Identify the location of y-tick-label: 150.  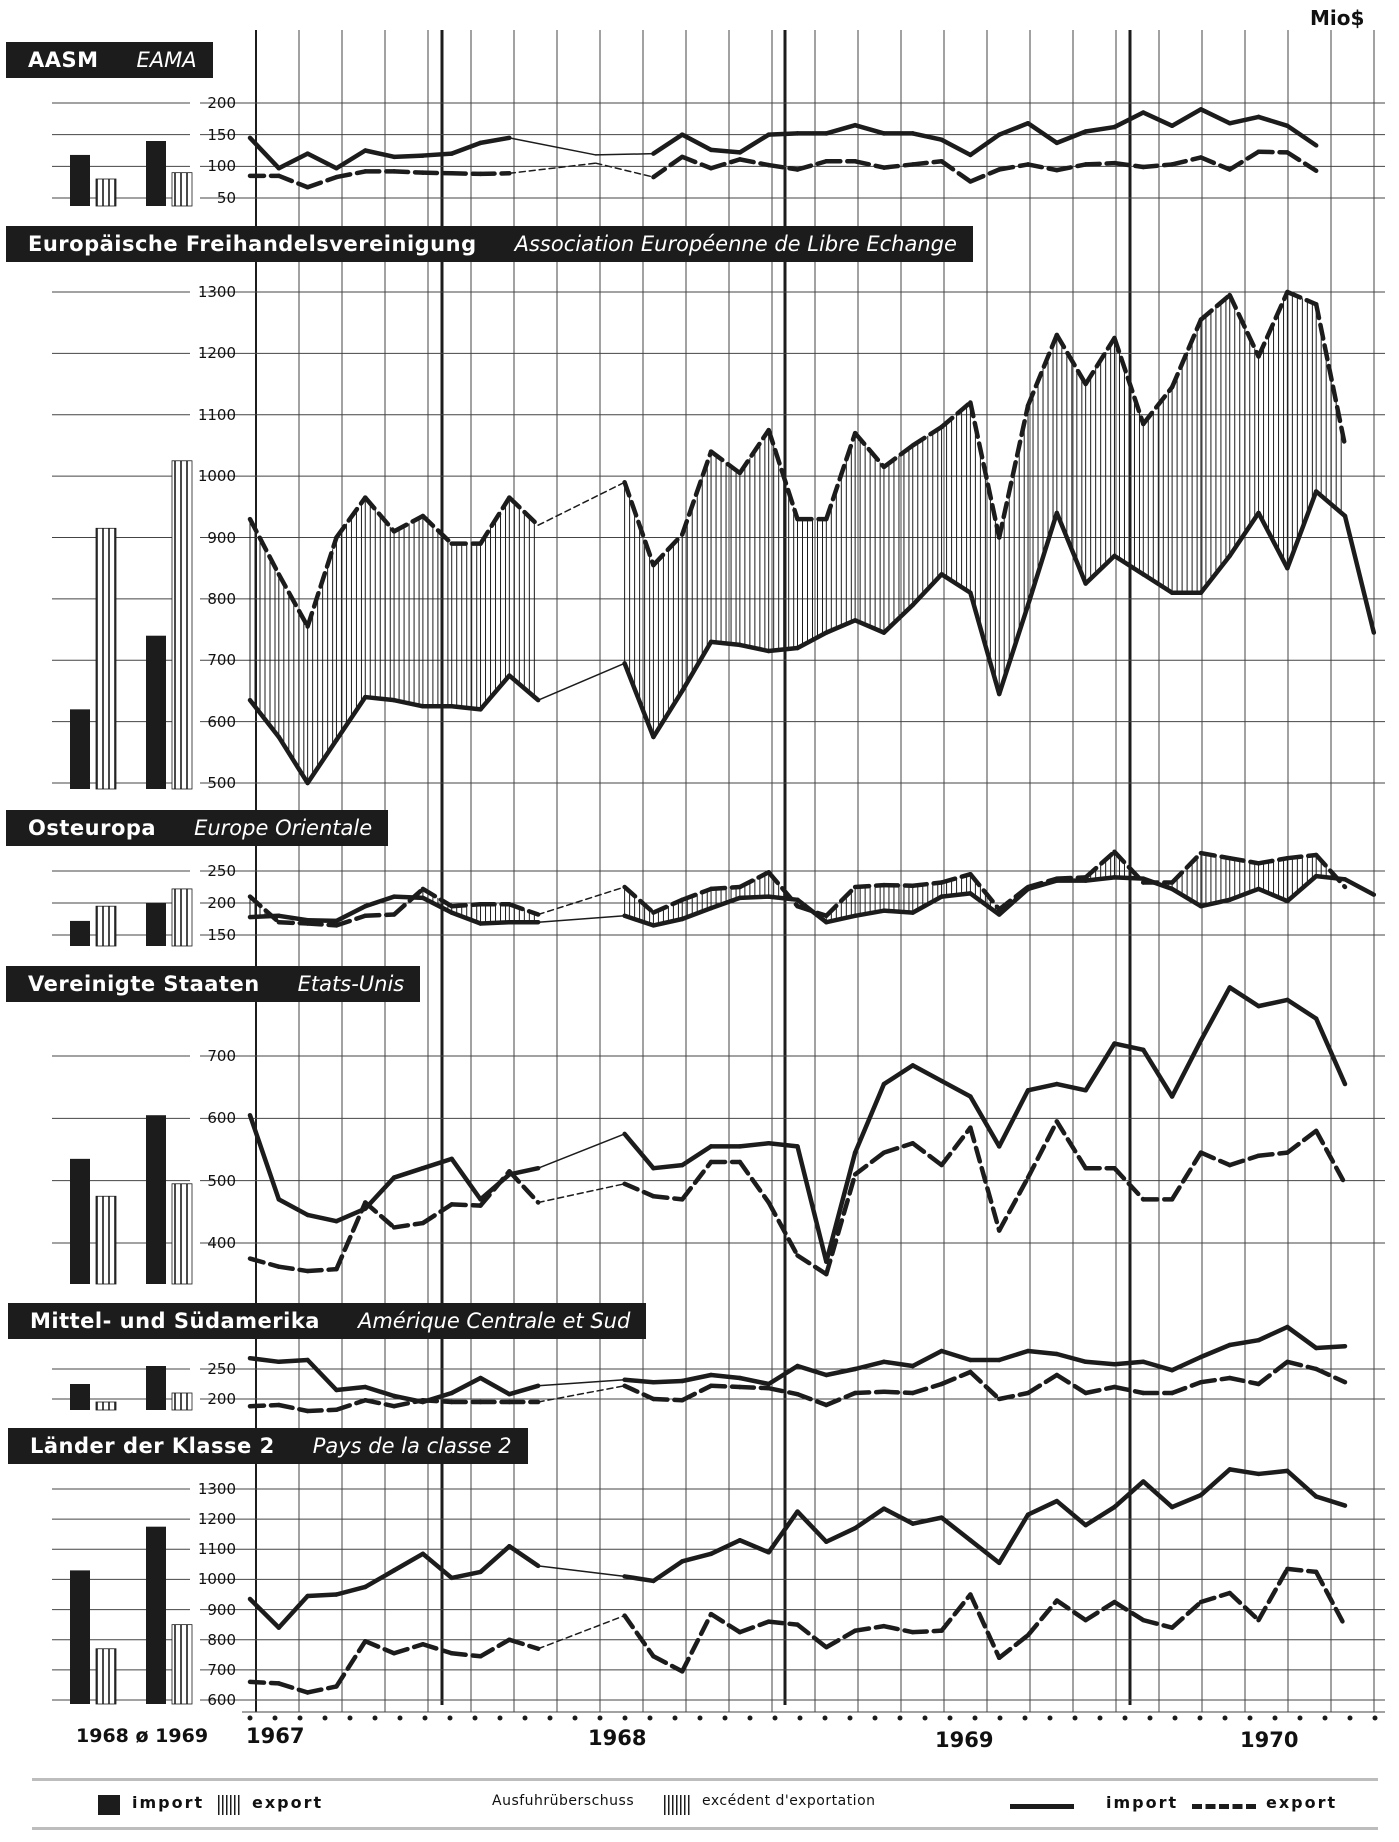
(221, 134).